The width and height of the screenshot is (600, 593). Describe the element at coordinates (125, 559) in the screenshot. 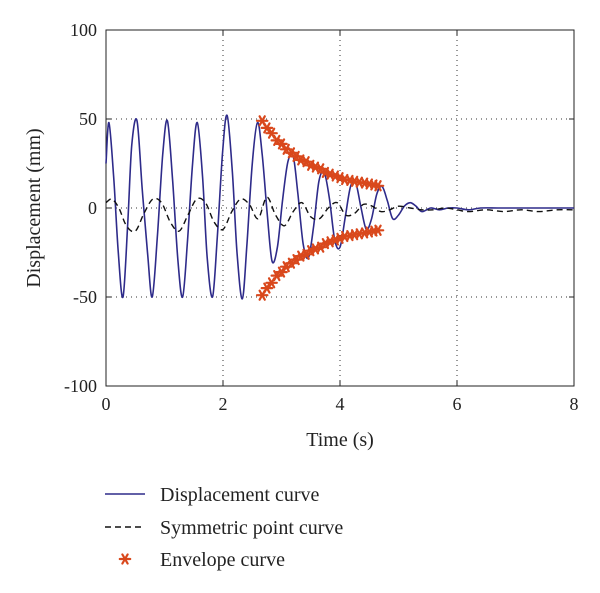

I see `legend-marker-envelope` at that location.